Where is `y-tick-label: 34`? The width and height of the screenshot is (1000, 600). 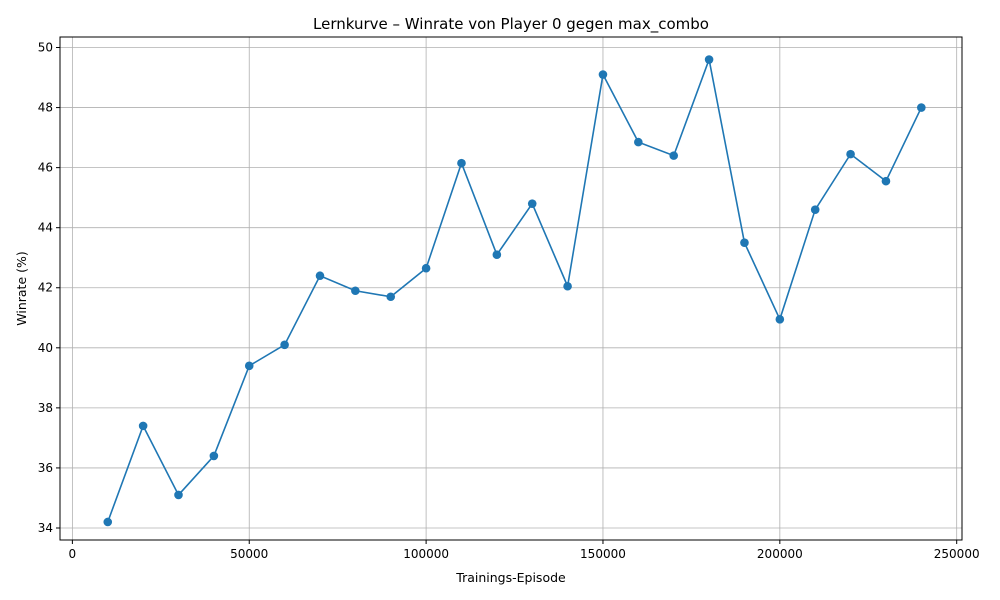 y-tick-label: 34 is located at coordinates (45, 528).